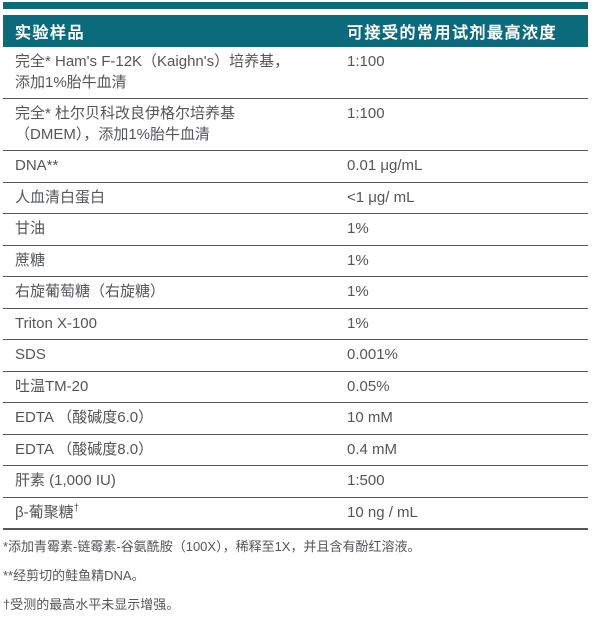 Image resolution: width=600 pixels, height=619 pixels. I want to click on concentration-cell: 10 ng / mL, so click(382, 512).